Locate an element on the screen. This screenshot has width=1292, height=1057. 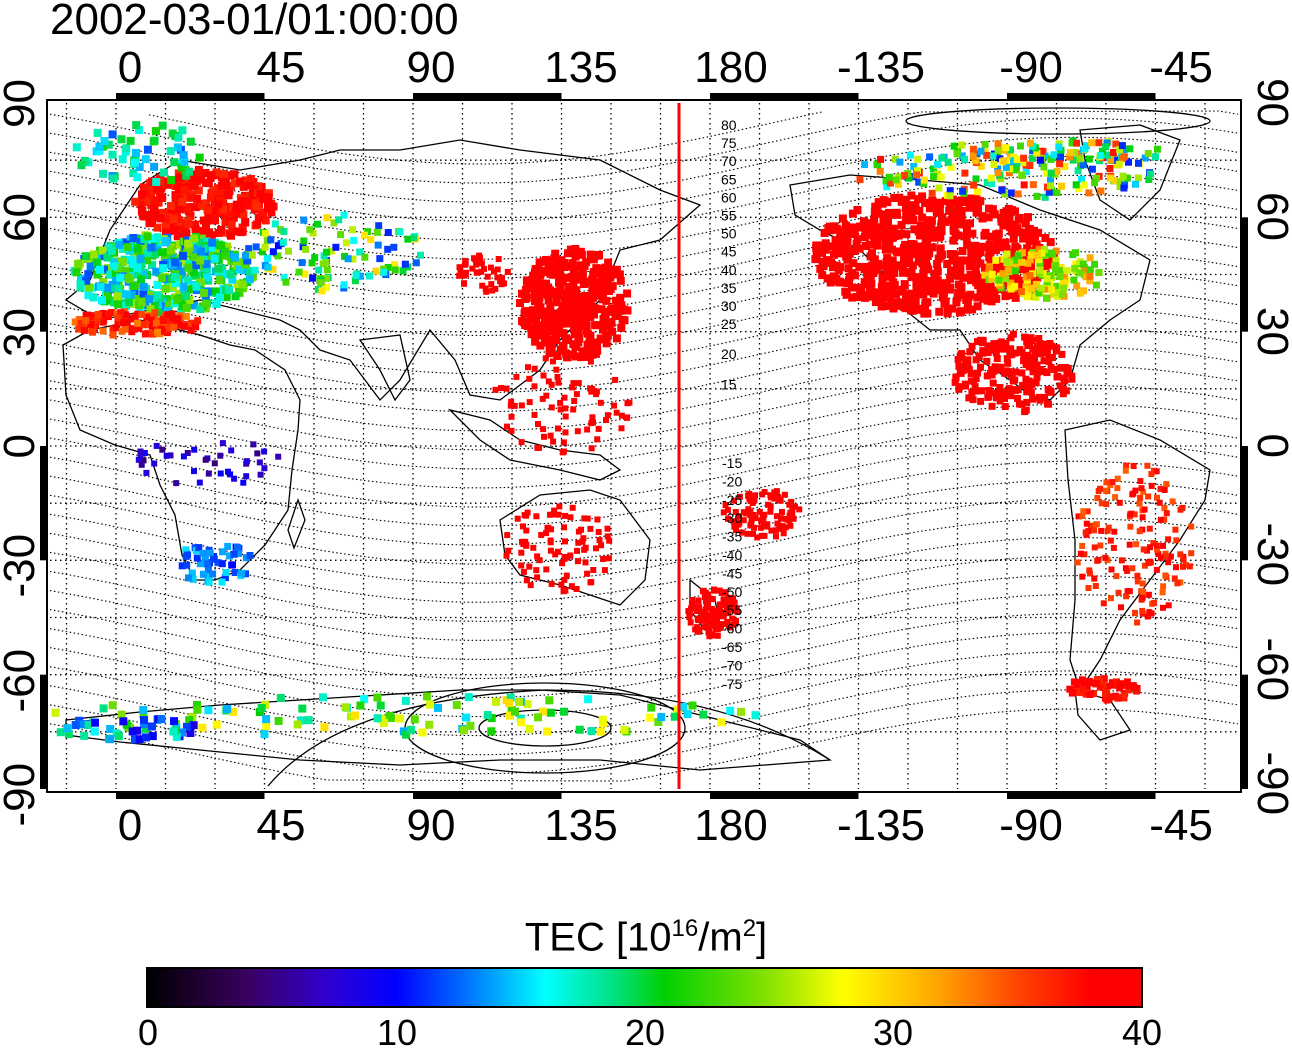
isoline-label: -45 is located at coordinates (732, 573).